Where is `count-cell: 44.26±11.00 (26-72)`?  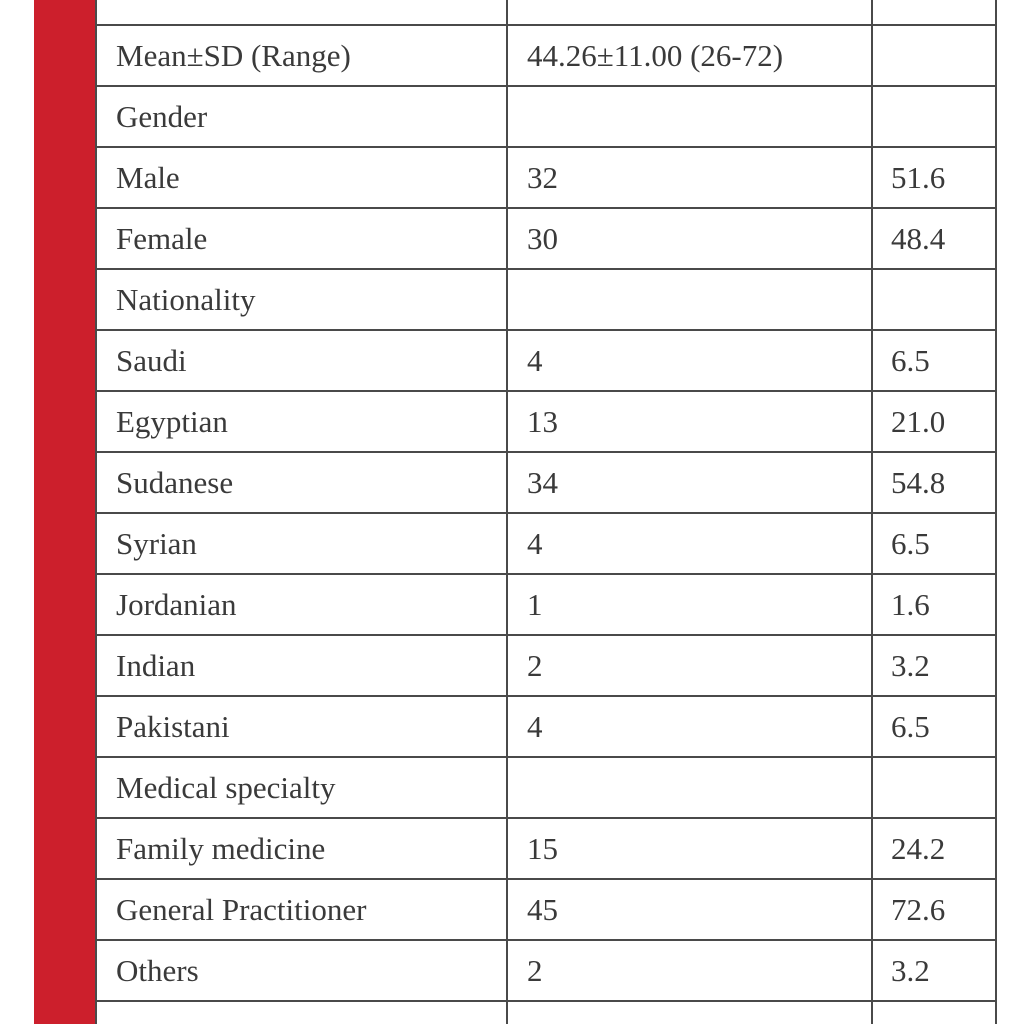 count-cell: 44.26±11.00 (26-72) is located at coordinates (689, 55).